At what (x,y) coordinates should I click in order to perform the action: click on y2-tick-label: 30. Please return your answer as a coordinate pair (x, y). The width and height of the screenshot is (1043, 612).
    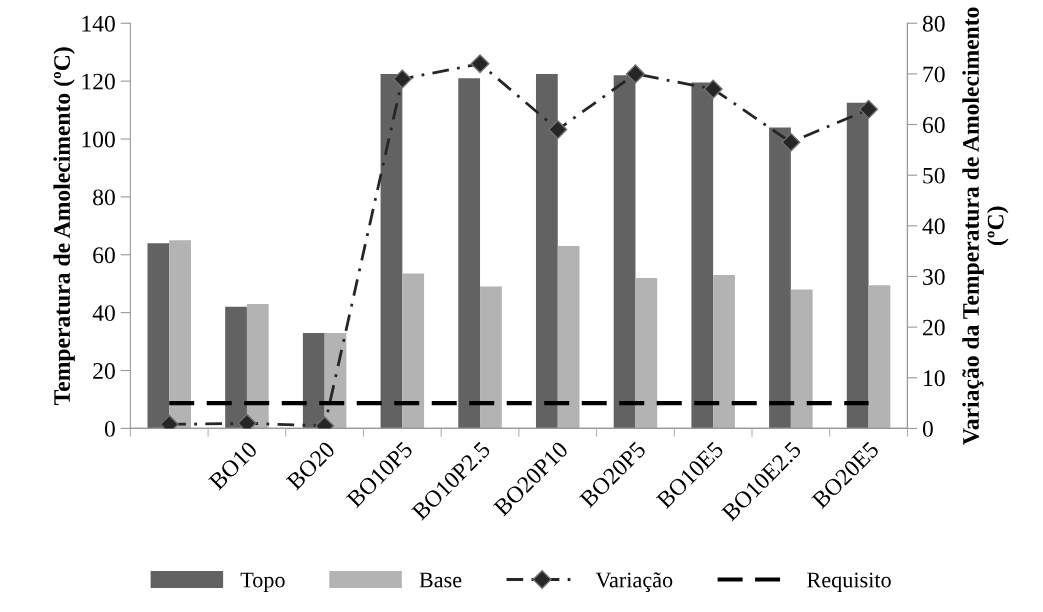
    Looking at the image, I should click on (934, 276).